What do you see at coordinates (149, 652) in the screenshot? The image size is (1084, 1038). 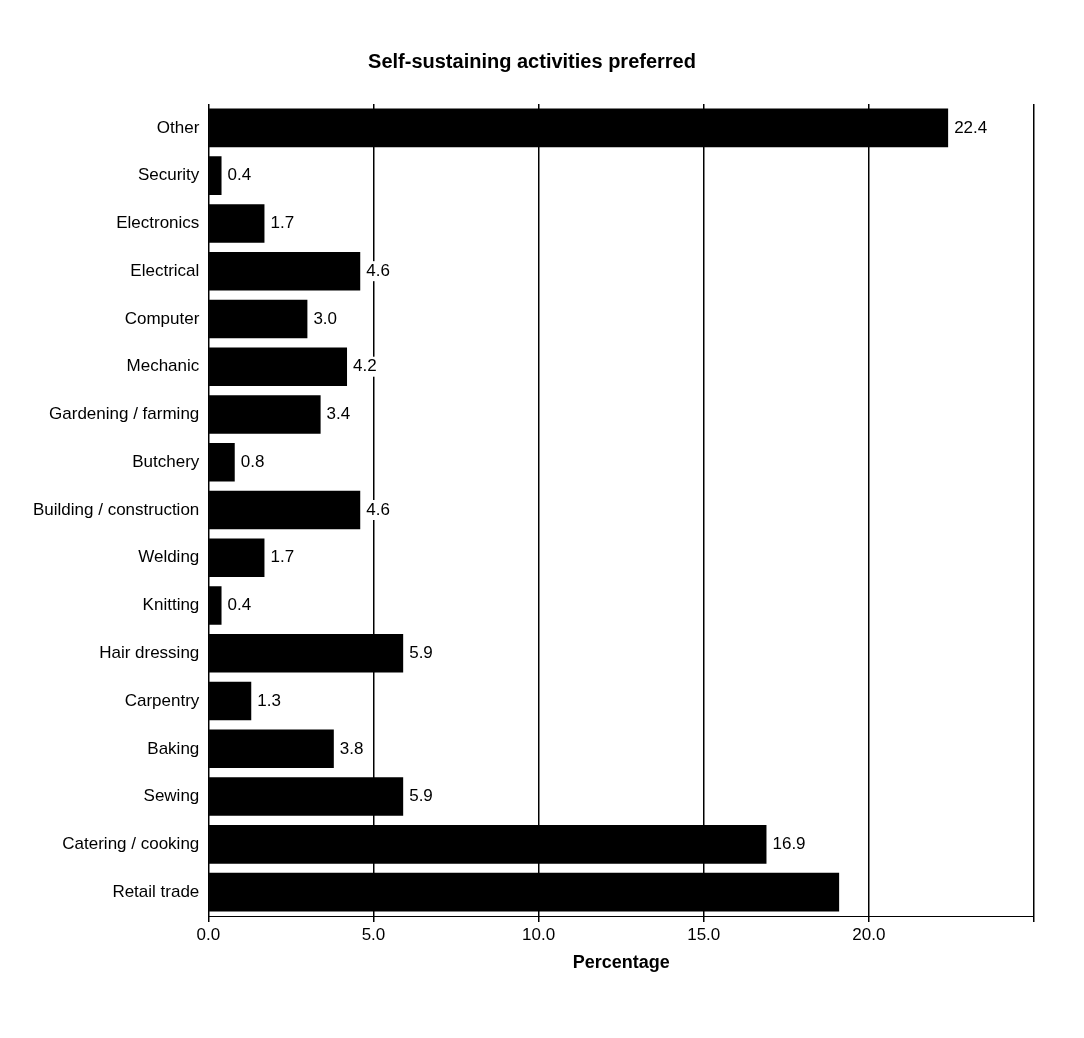 I see `y-tick-label: Hair dressing` at bounding box center [149, 652].